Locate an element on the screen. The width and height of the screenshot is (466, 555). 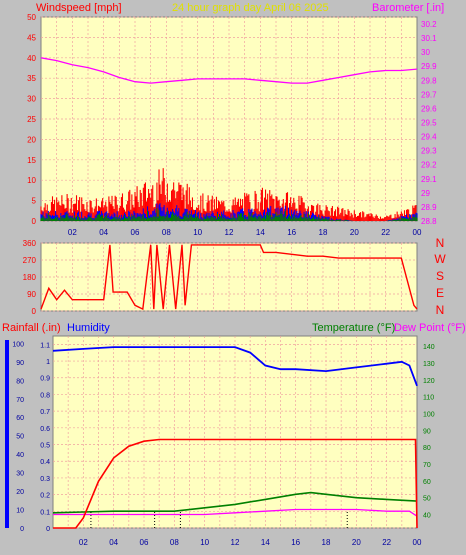
barometer-y-tick-label: 29 is located at coordinates (425, 193).